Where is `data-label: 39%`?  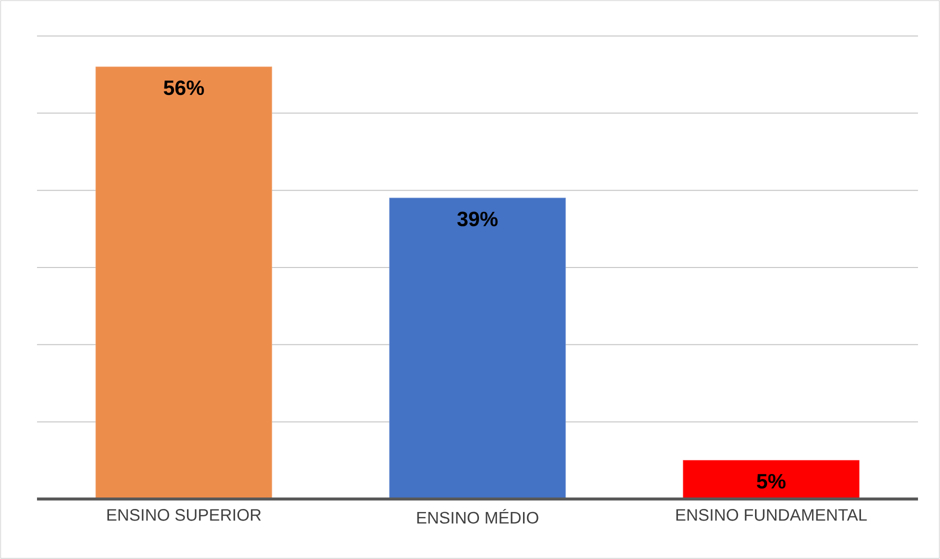 data-label: 39% is located at coordinates (477, 219).